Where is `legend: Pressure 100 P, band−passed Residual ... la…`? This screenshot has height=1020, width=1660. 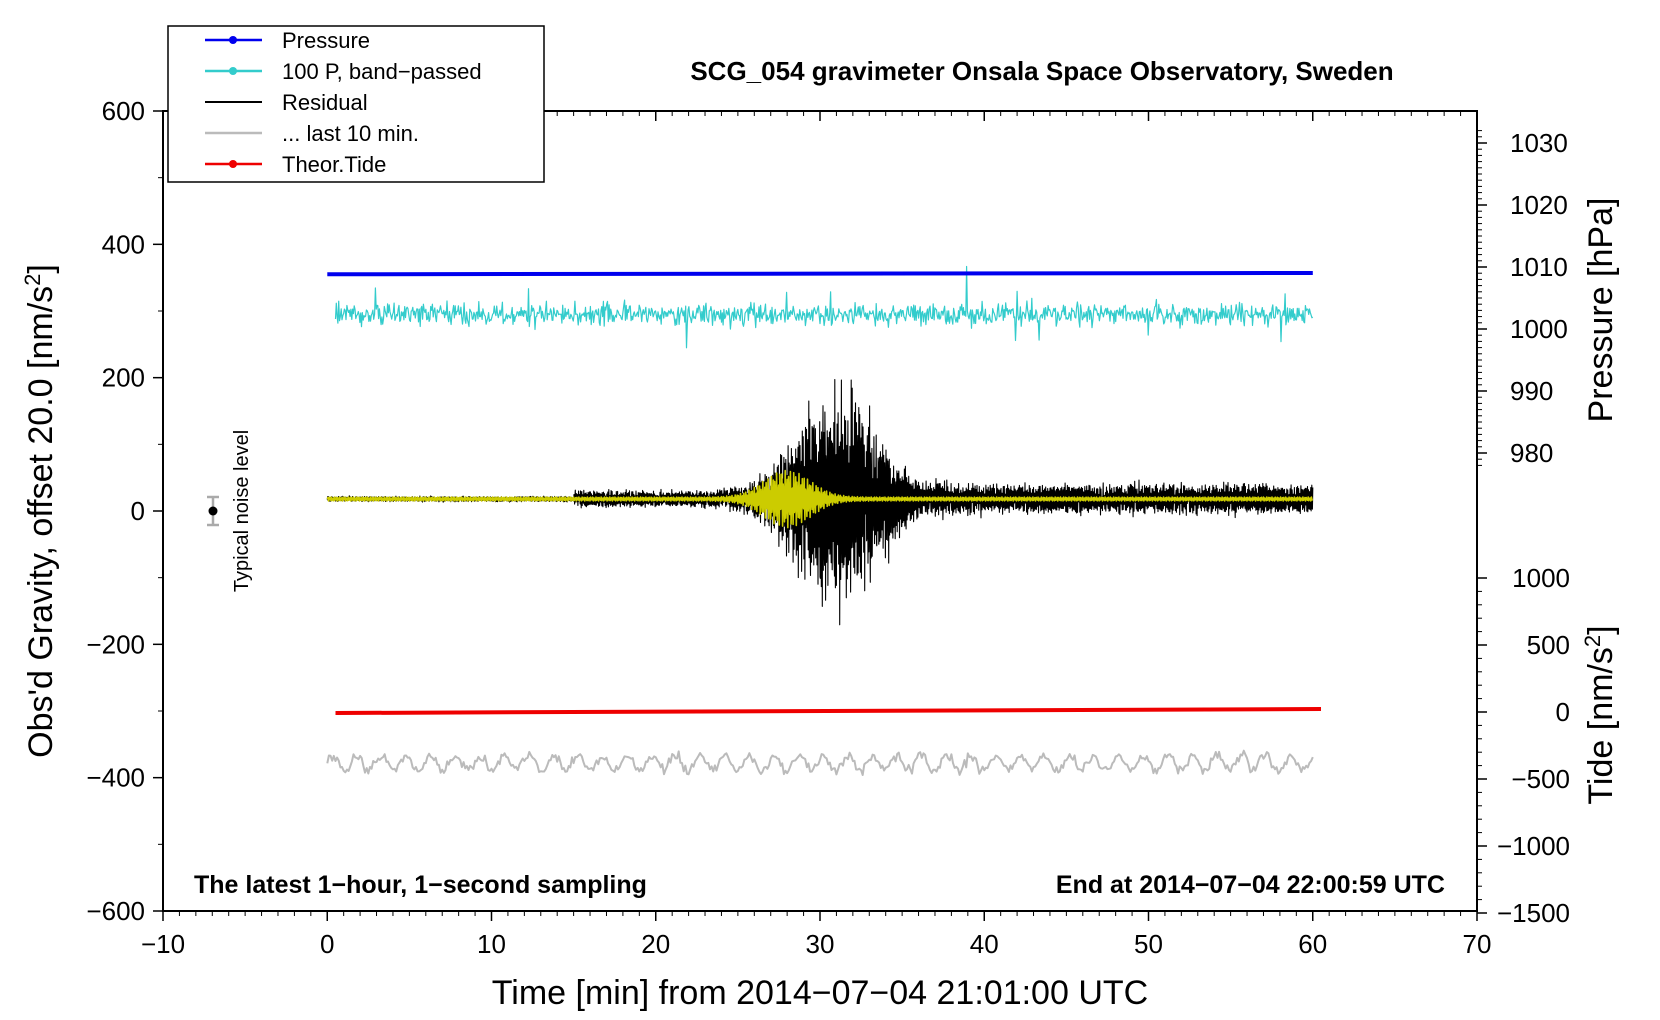
legend: Pressure 100 P, band−passed Residual ... la… is located at coordinates (356, 104).